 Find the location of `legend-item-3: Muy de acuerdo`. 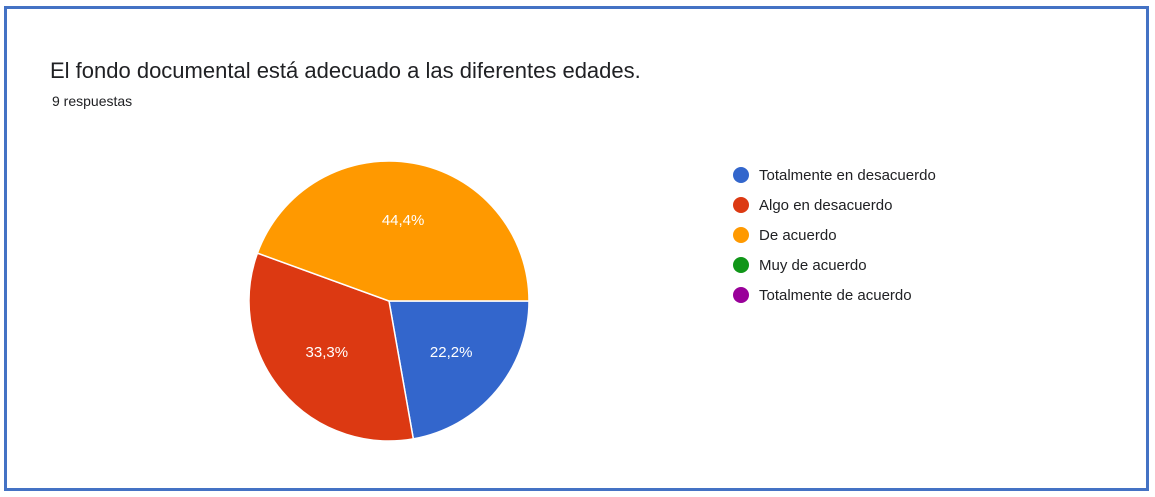

legend-item-3: Muy de acuerdo is located at coordinates (834, 265).